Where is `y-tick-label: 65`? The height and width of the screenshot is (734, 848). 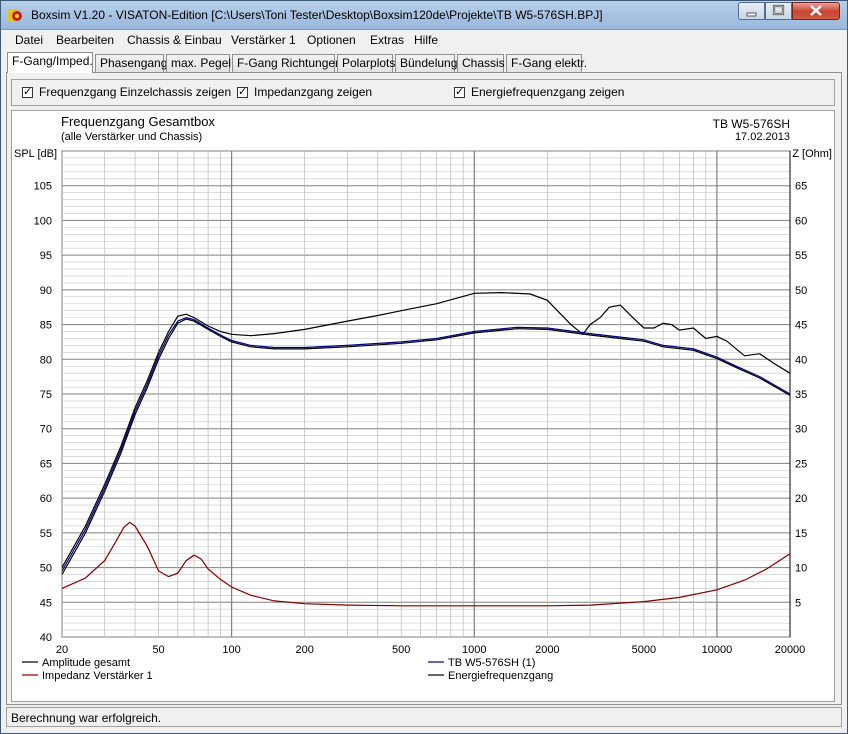
y-tick-label: 65 is located at coordinates (46, 464).